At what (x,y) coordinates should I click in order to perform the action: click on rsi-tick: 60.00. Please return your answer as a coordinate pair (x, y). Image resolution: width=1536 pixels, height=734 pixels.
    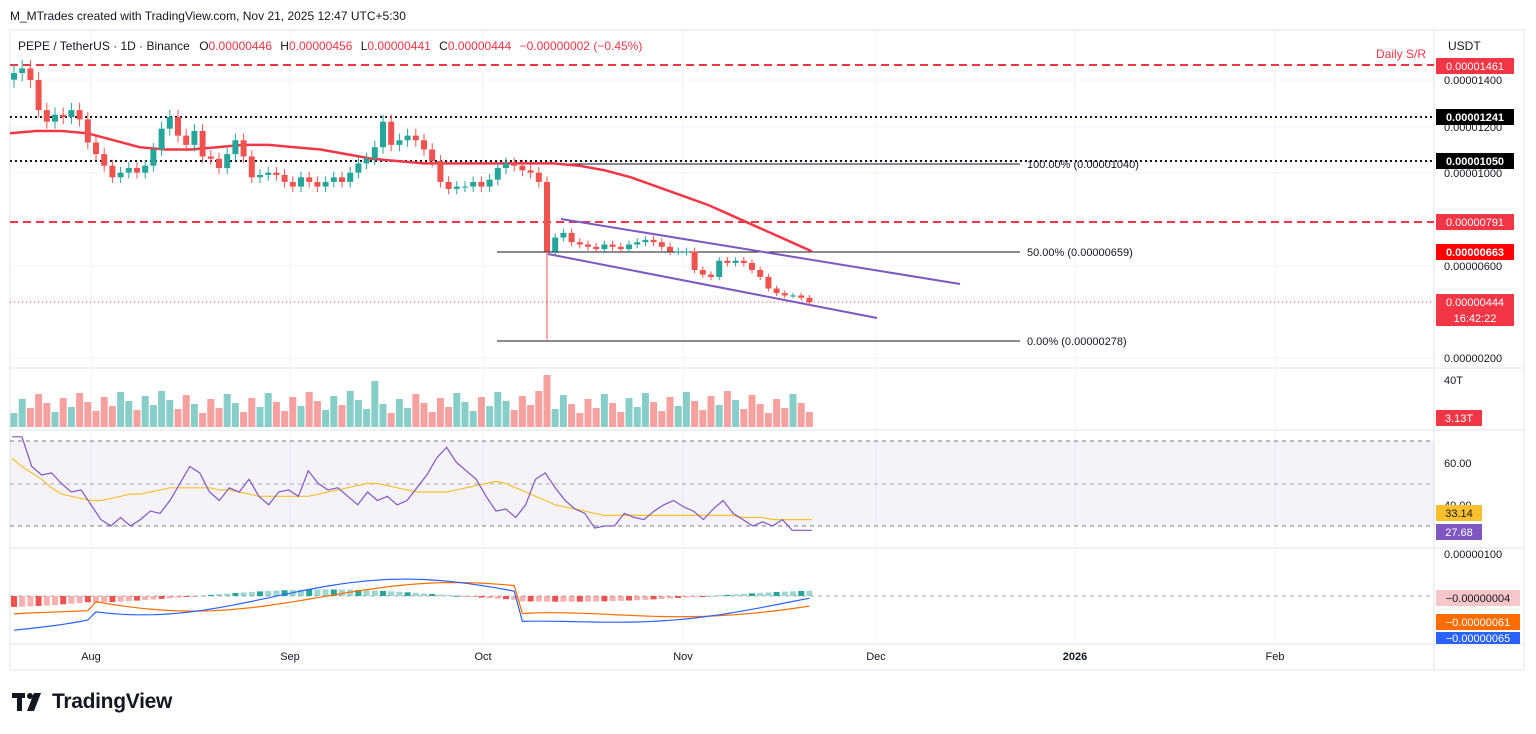
    Looking at the image, I should click on (1458, 464).